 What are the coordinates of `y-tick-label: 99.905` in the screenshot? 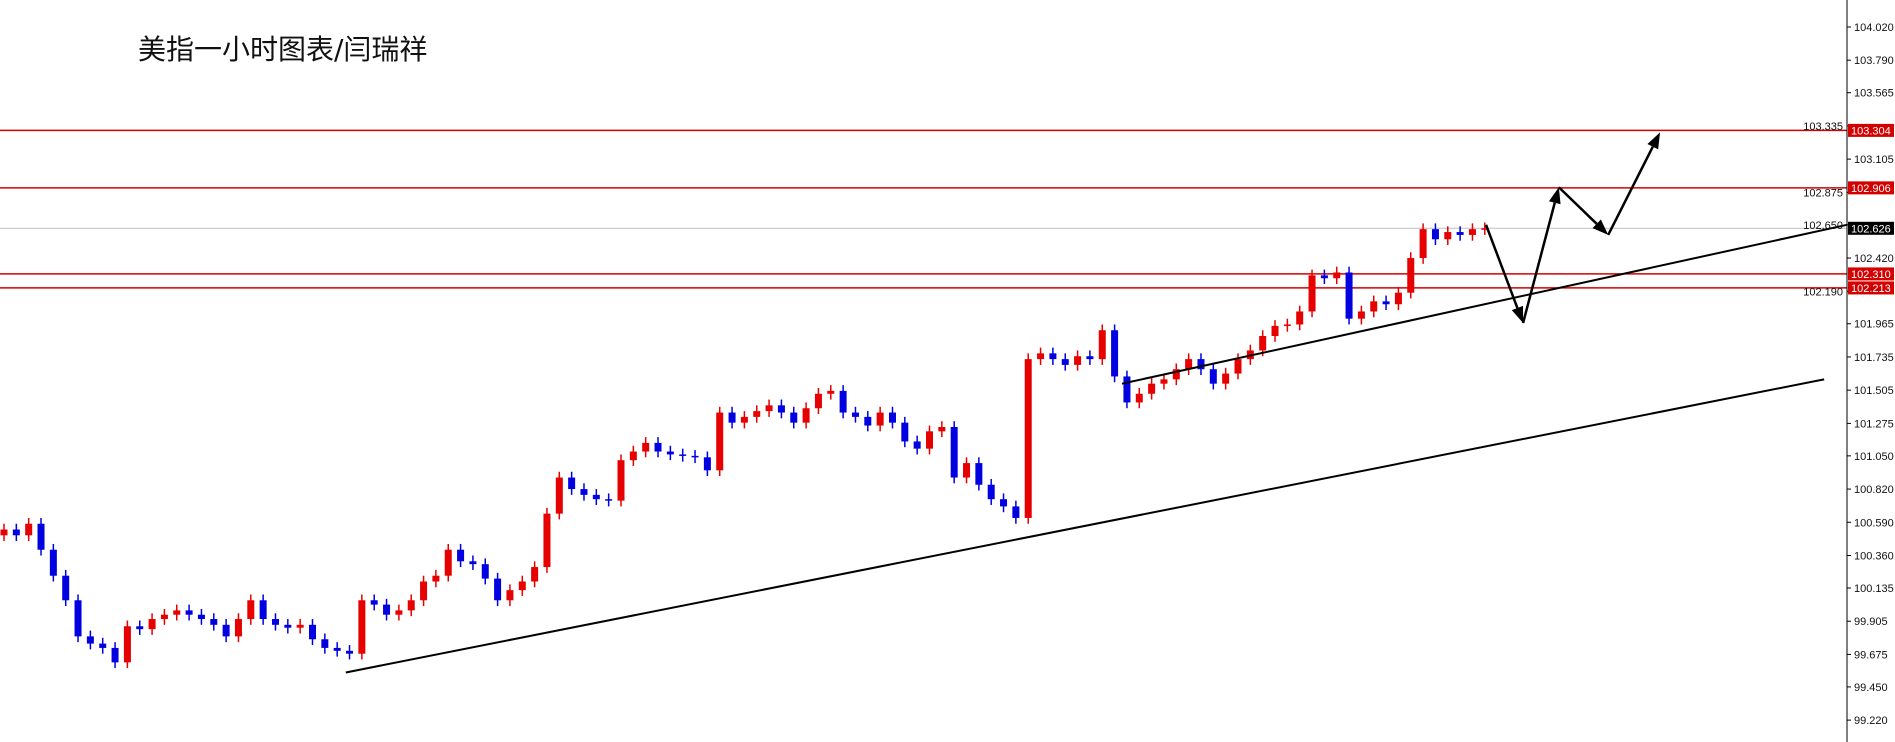 It's located at (1871, 622).